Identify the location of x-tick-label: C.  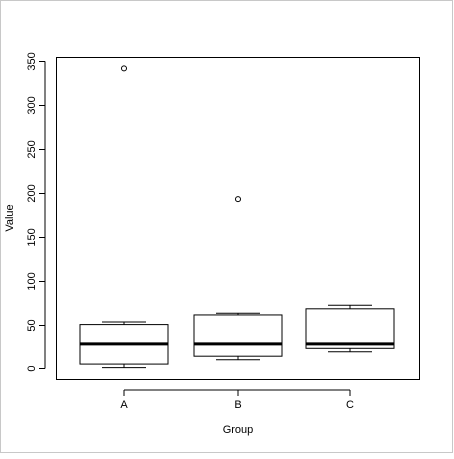
(350, 405).